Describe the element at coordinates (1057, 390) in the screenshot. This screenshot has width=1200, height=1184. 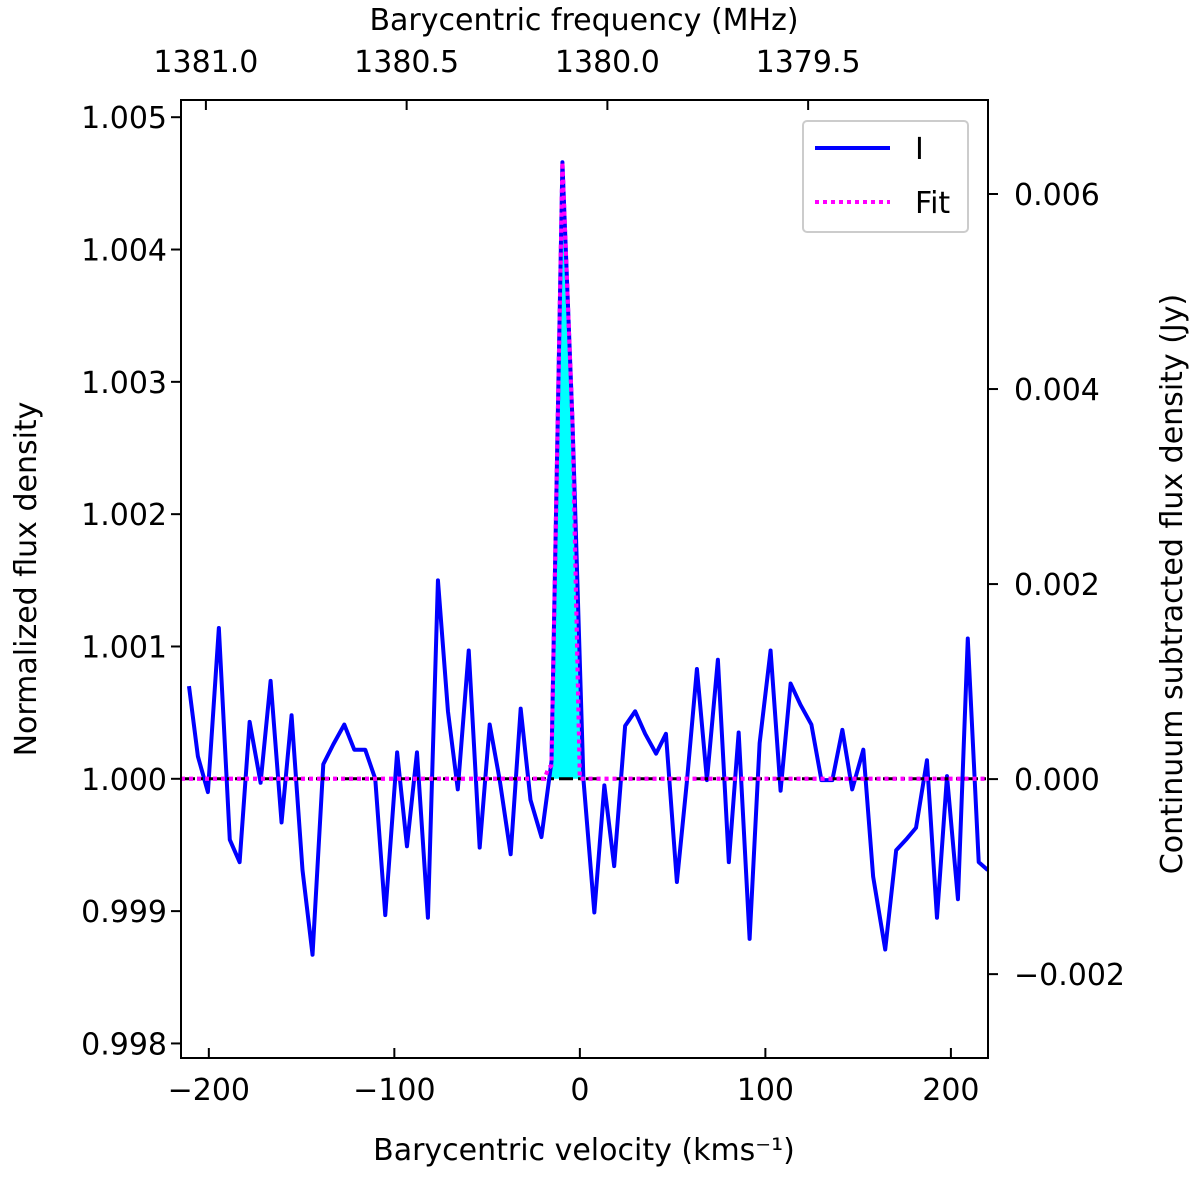
I see `y2-tick-label: 0.004` at that location.